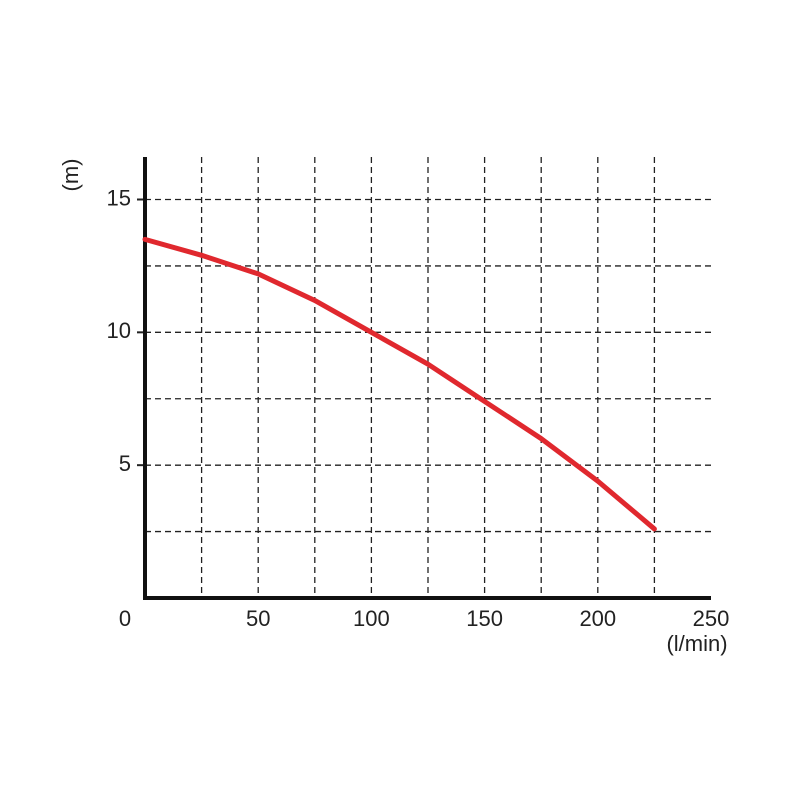  I want to click on x-tick-label: 200, so click(597, 618).